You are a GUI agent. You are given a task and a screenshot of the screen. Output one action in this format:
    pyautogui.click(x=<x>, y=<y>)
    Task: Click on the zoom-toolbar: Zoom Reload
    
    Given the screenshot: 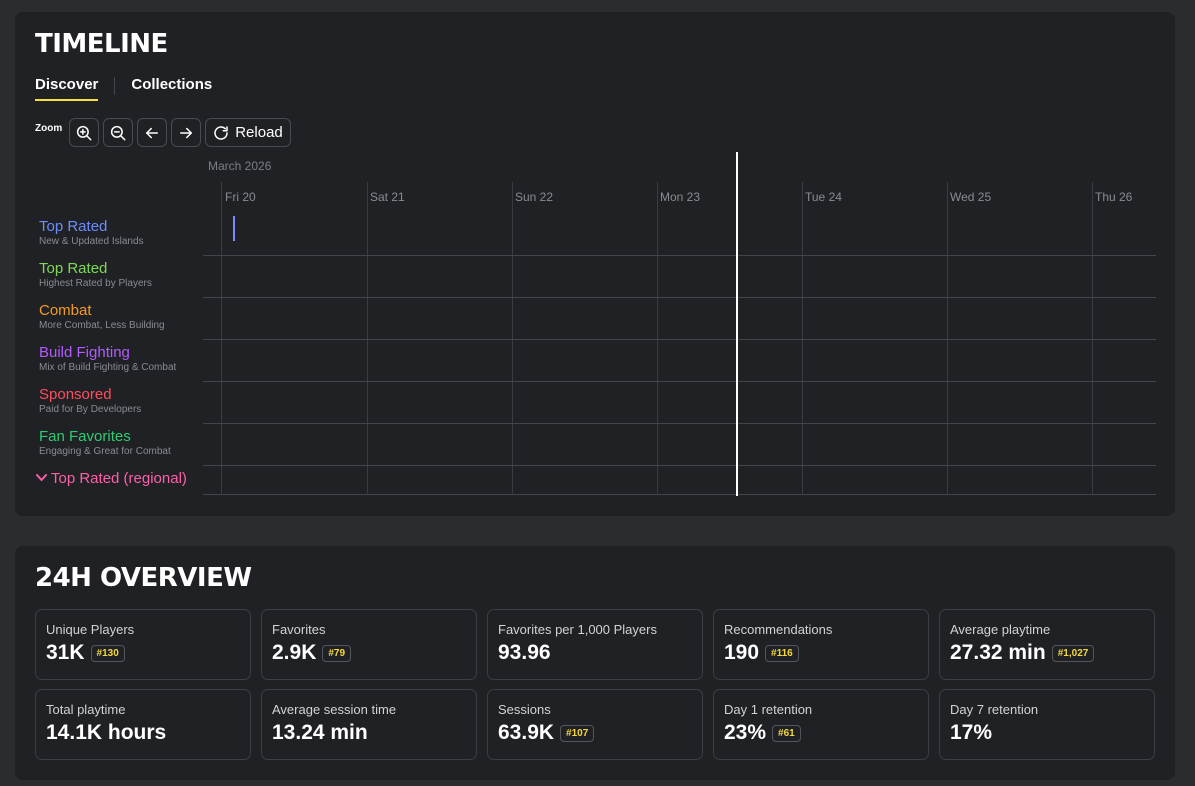 What is the action you would take?
    pyautogui.click(x=165, y=132)
    